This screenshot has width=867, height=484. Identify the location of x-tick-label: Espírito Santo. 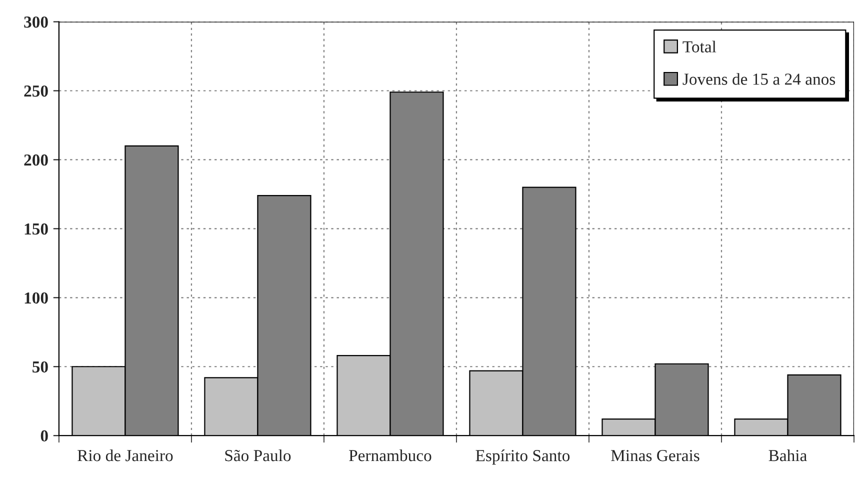
(523, 457).